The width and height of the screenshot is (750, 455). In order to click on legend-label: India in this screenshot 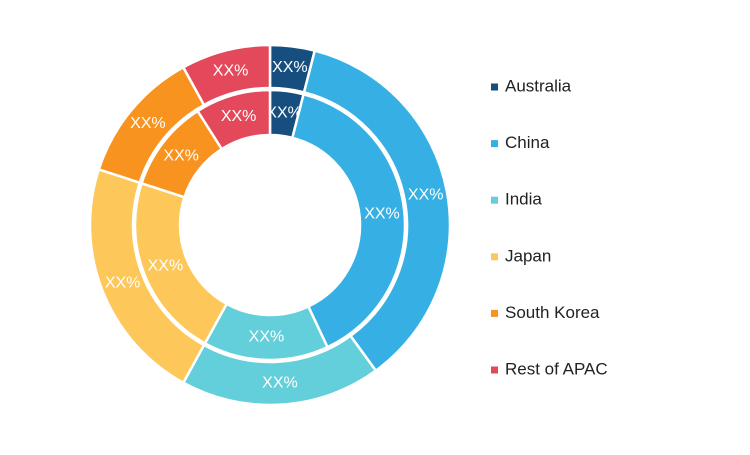, I will do `click(523, 199)`.